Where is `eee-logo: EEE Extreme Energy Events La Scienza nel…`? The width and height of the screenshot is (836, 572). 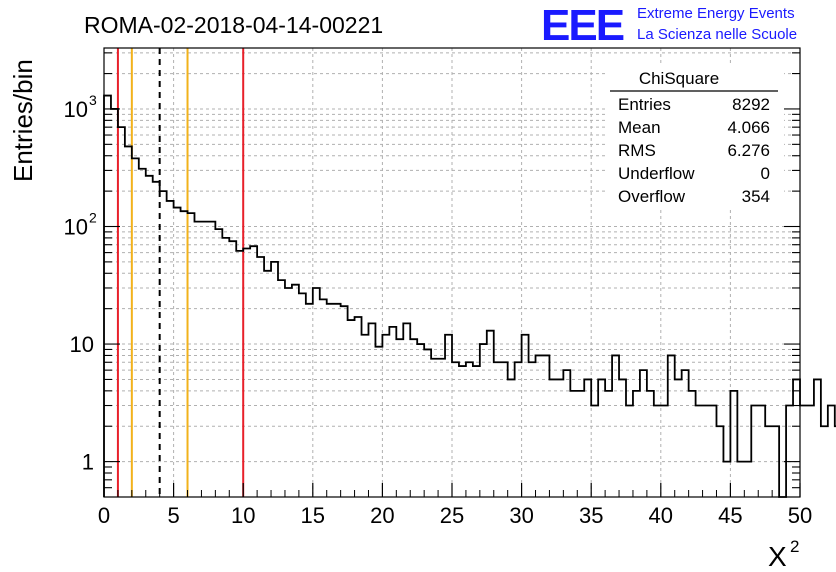 eee-logo: EEE Extreme Energy Events La Scienza nel… is located at coordinates (669, 25).